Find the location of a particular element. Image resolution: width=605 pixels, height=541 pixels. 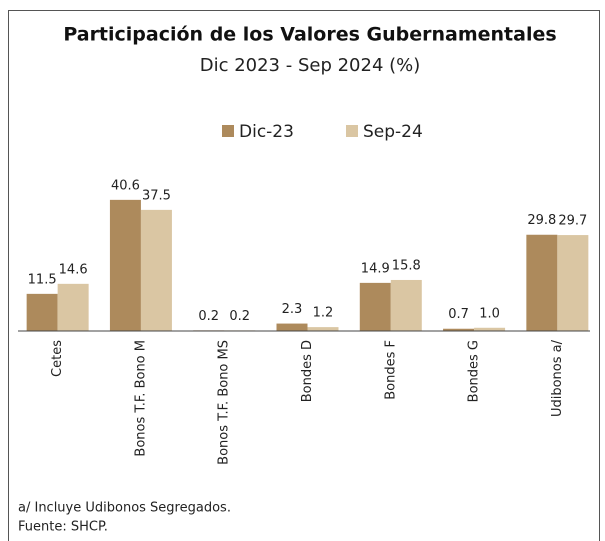

x-tick-label: Cetes is located at coordinates (57, 358).